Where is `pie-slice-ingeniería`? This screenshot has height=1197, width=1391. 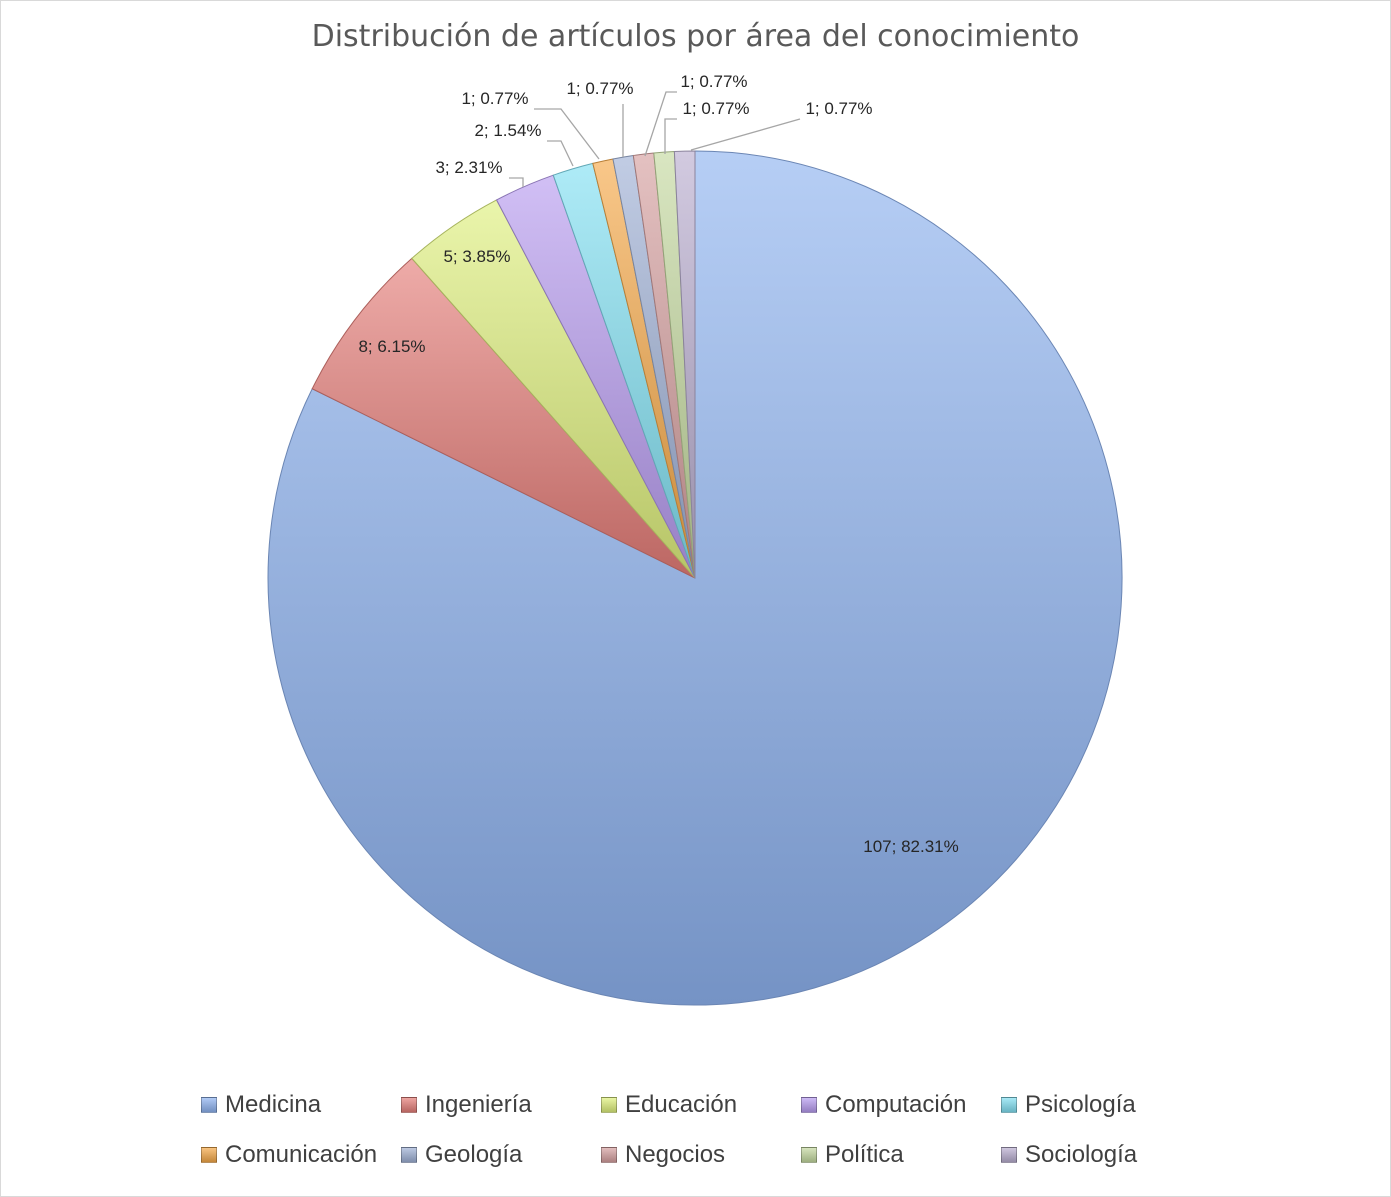 pie-slice-ingeniería is located at coordinates (503, 418).